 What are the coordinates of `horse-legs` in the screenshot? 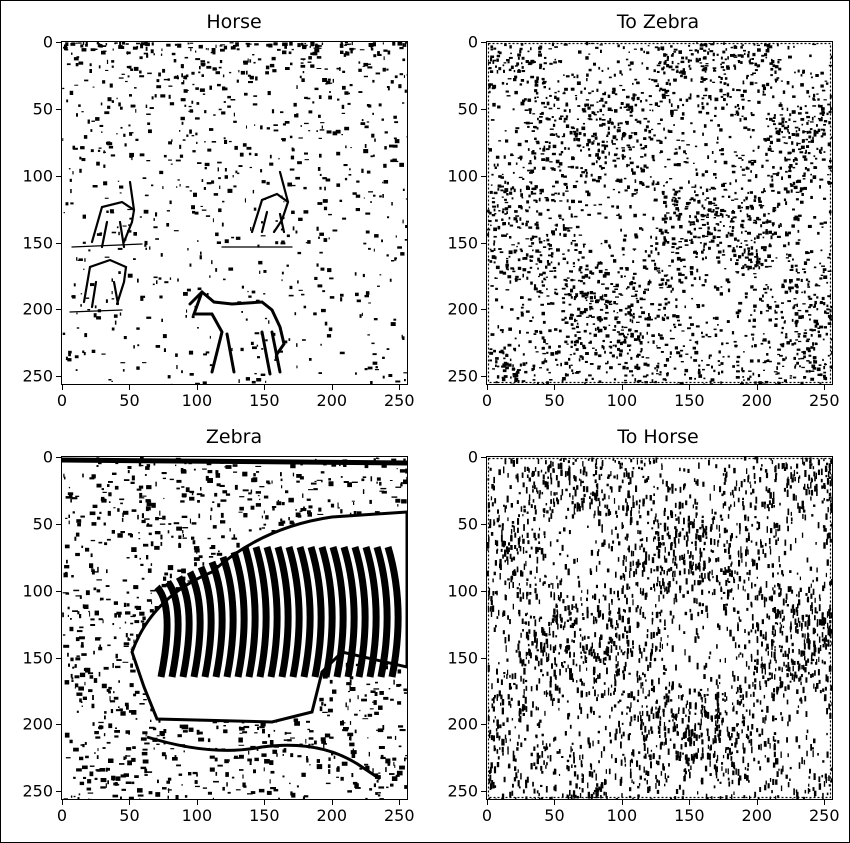 It's located at (236, 333).